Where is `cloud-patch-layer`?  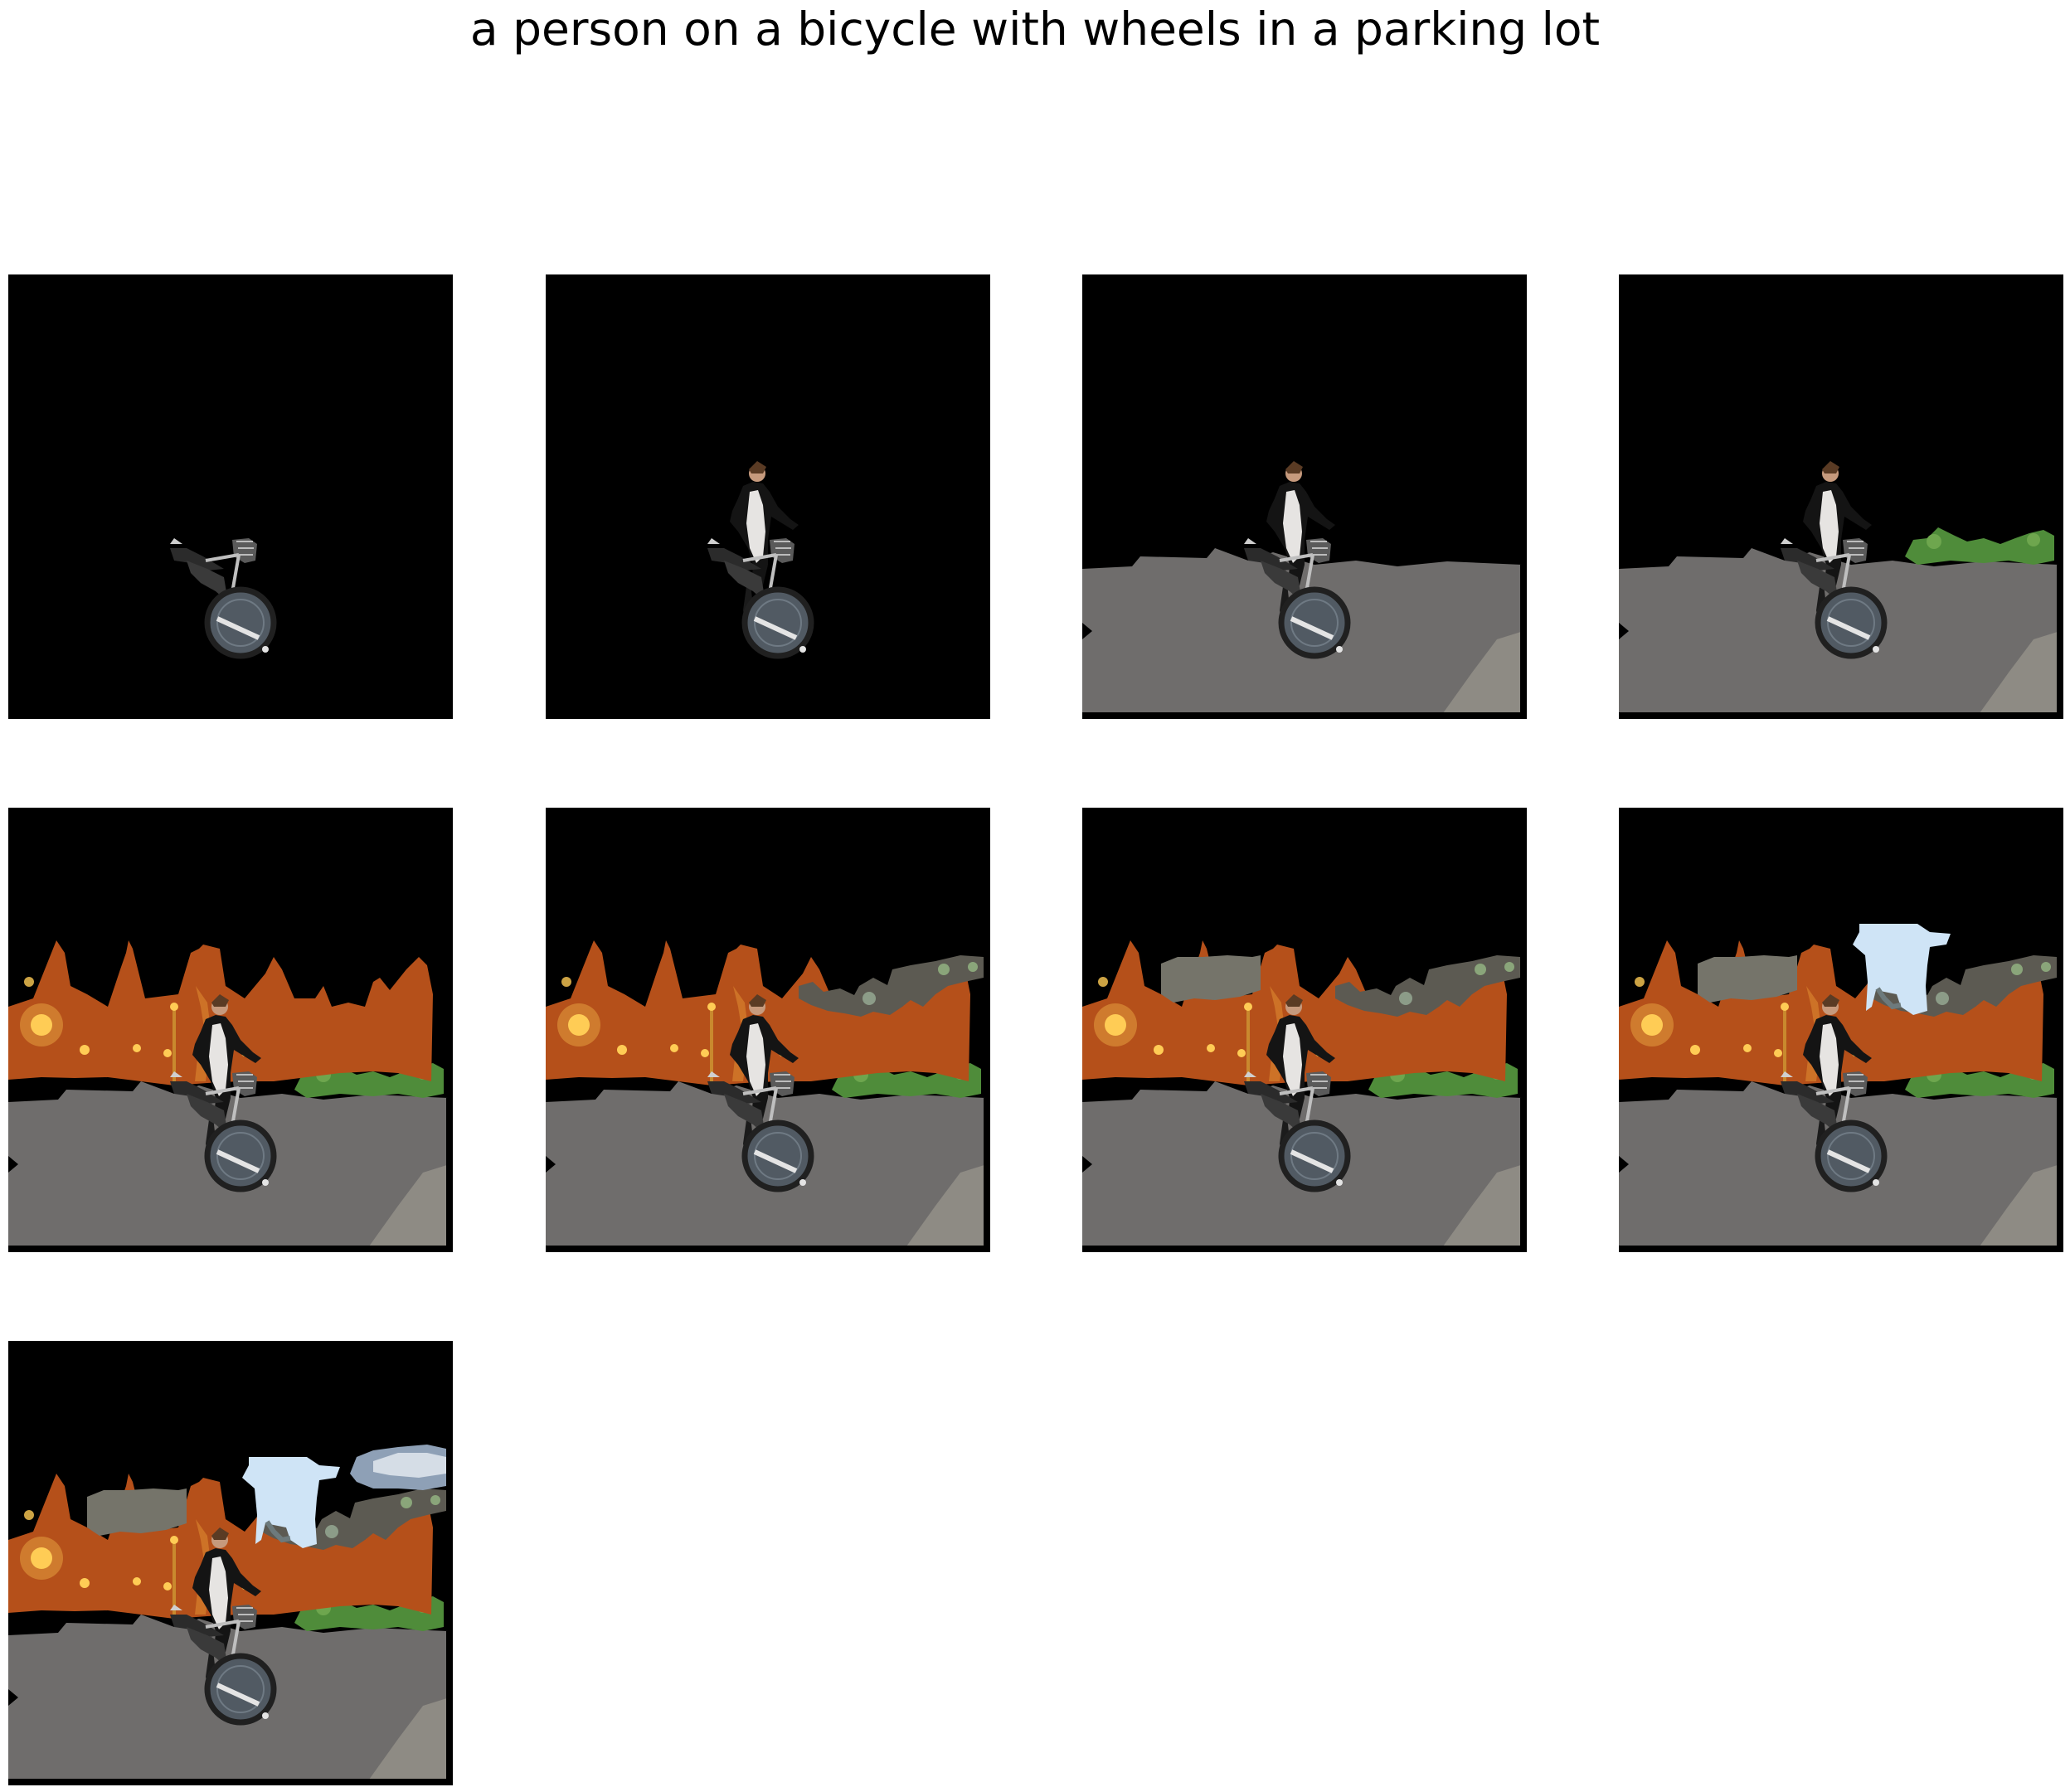
cloud-patch-layer is located at coordinates (398, 1468).